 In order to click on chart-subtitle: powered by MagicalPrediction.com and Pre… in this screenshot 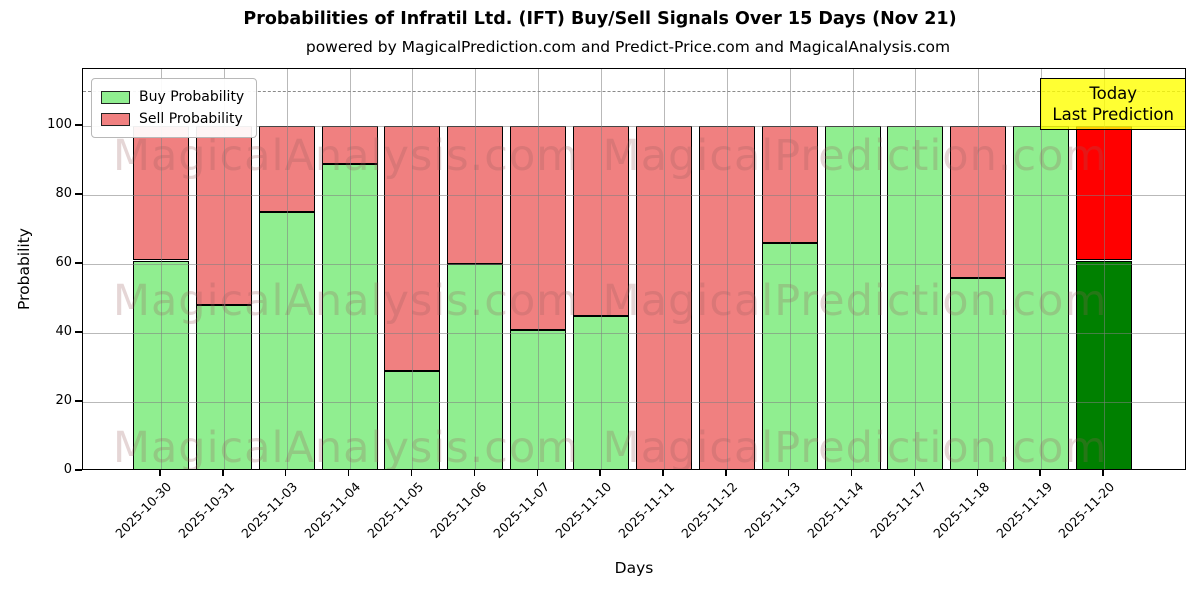, I will do `click(628, 47)`.